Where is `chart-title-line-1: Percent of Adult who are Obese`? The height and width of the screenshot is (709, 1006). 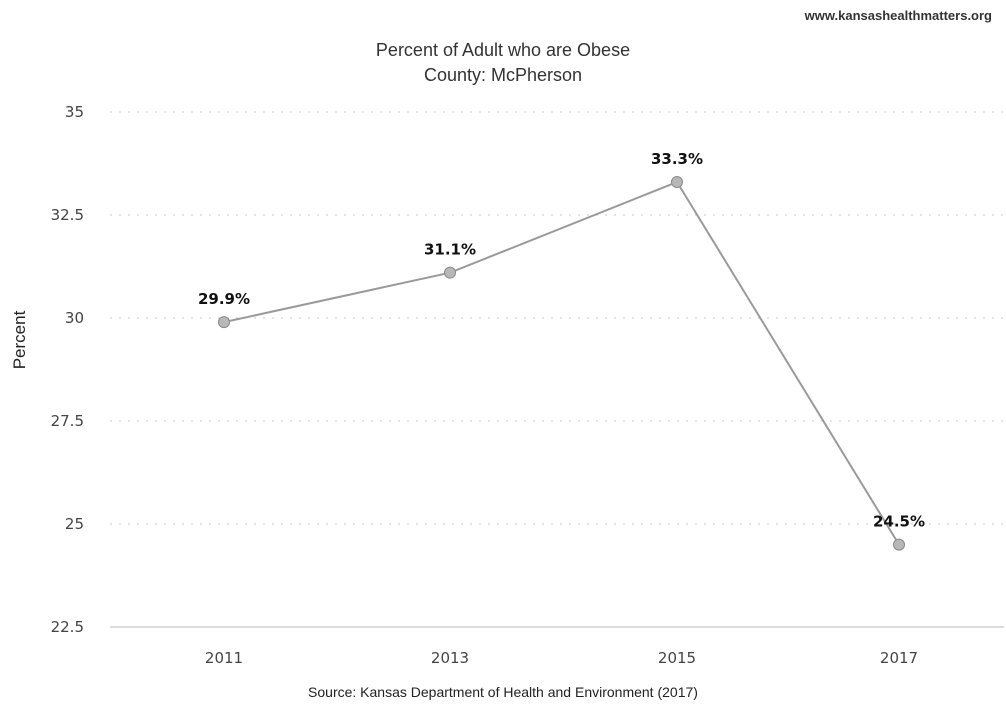
chart-title-line-1: Percent of Adult who are Obese is located at coordinates (503, 50).